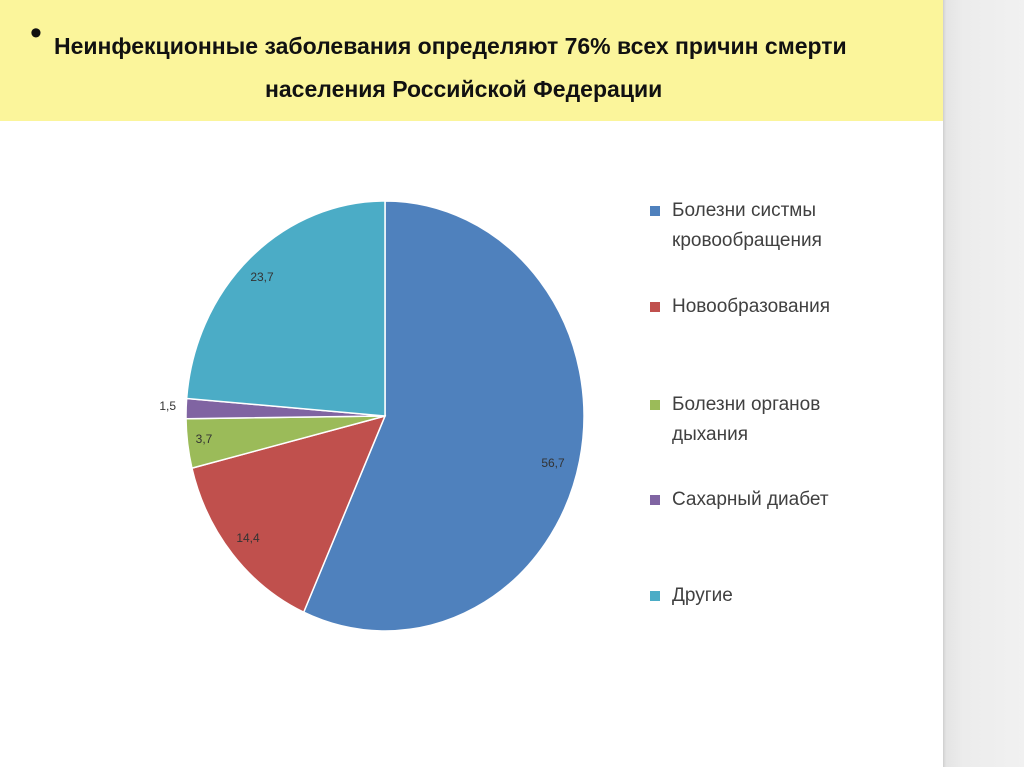  I want to click on window-side-bar, so click(983, 383).